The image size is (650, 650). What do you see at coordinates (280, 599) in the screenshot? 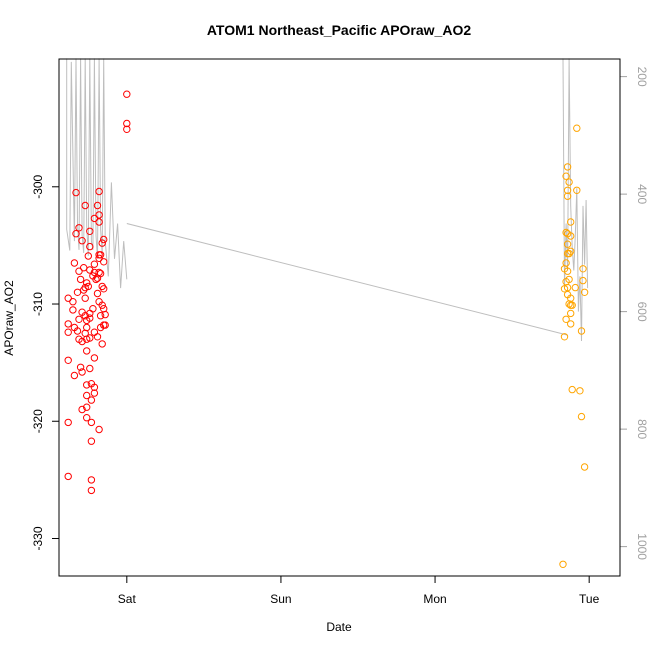
I see `x-tick-label: Sun` at bounding box center [280, 599].